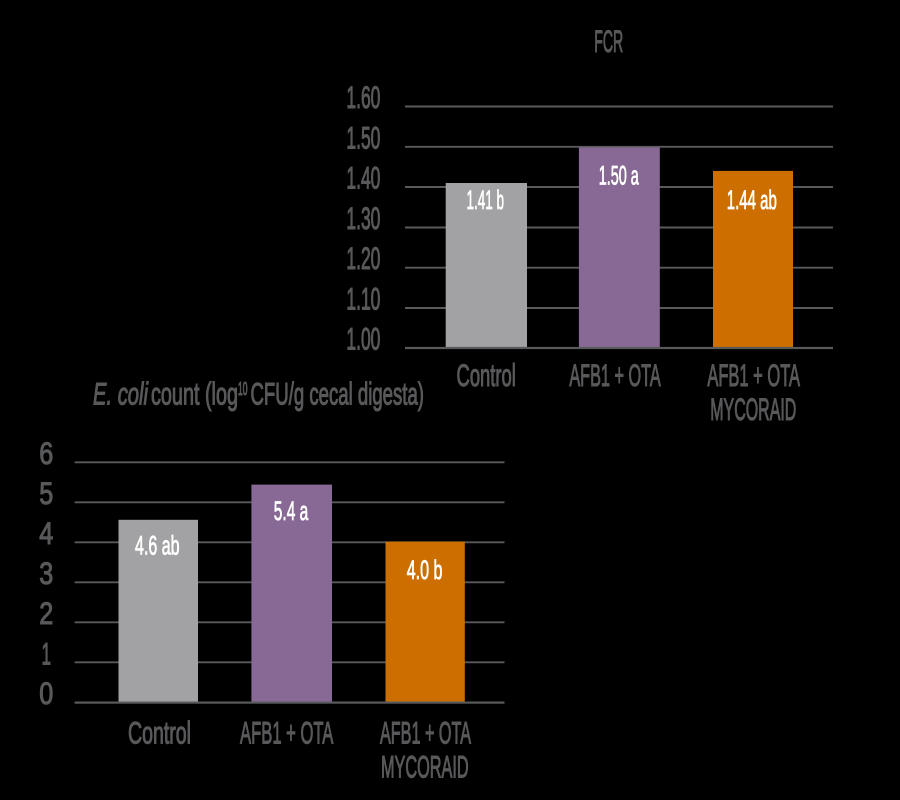 The height and width of the screenshot is (800, 900). Describe the element at coordinates (619, 175) in the screenshot. I see `svg-text: 1.50 a` at that location.